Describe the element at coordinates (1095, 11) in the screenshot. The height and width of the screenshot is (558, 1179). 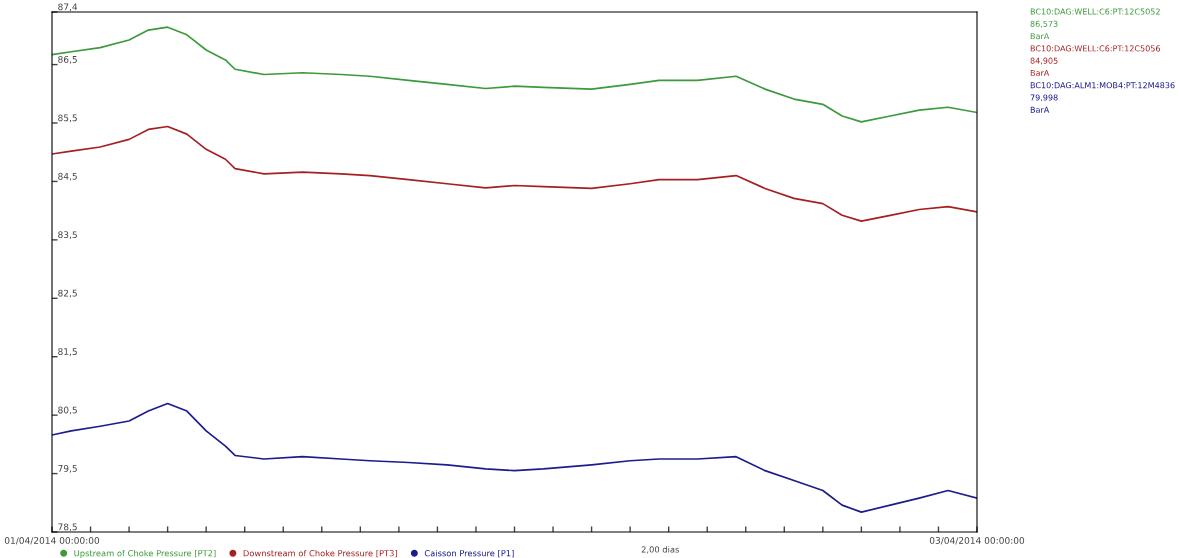
I see `text: BC10:DAG:WELL:C6:PT:12C5052` at that location.